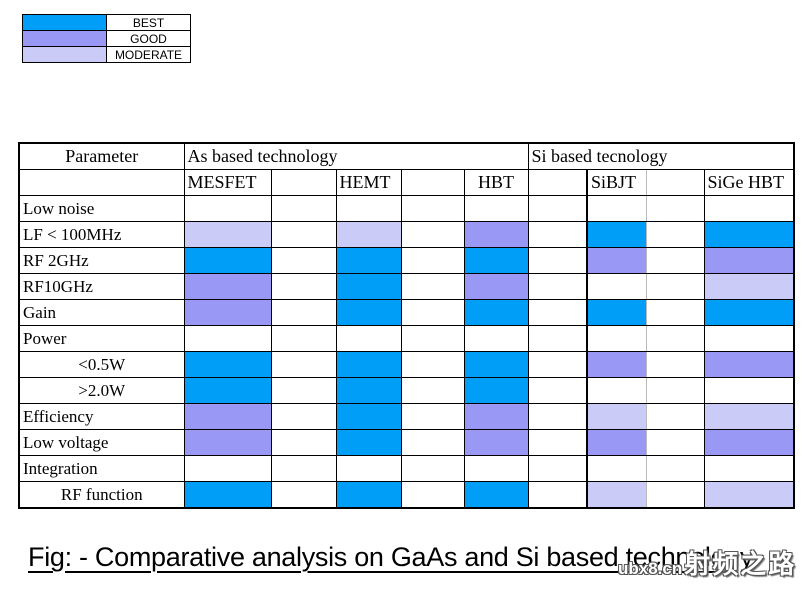 The image size is (811, 597). What do you see at coordinates (101, 364) in the screenshot?
I see `row-label: <0.5W` at bounding box center [101, 364].